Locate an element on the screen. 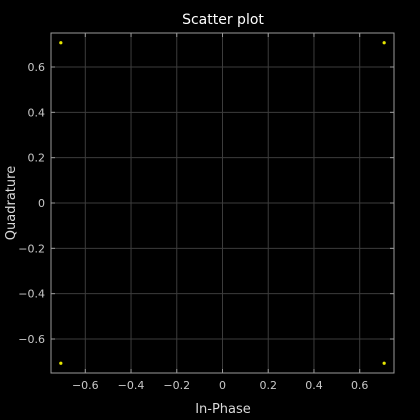  x-tick-label: 0.4 is located at coordinates (314, 385).